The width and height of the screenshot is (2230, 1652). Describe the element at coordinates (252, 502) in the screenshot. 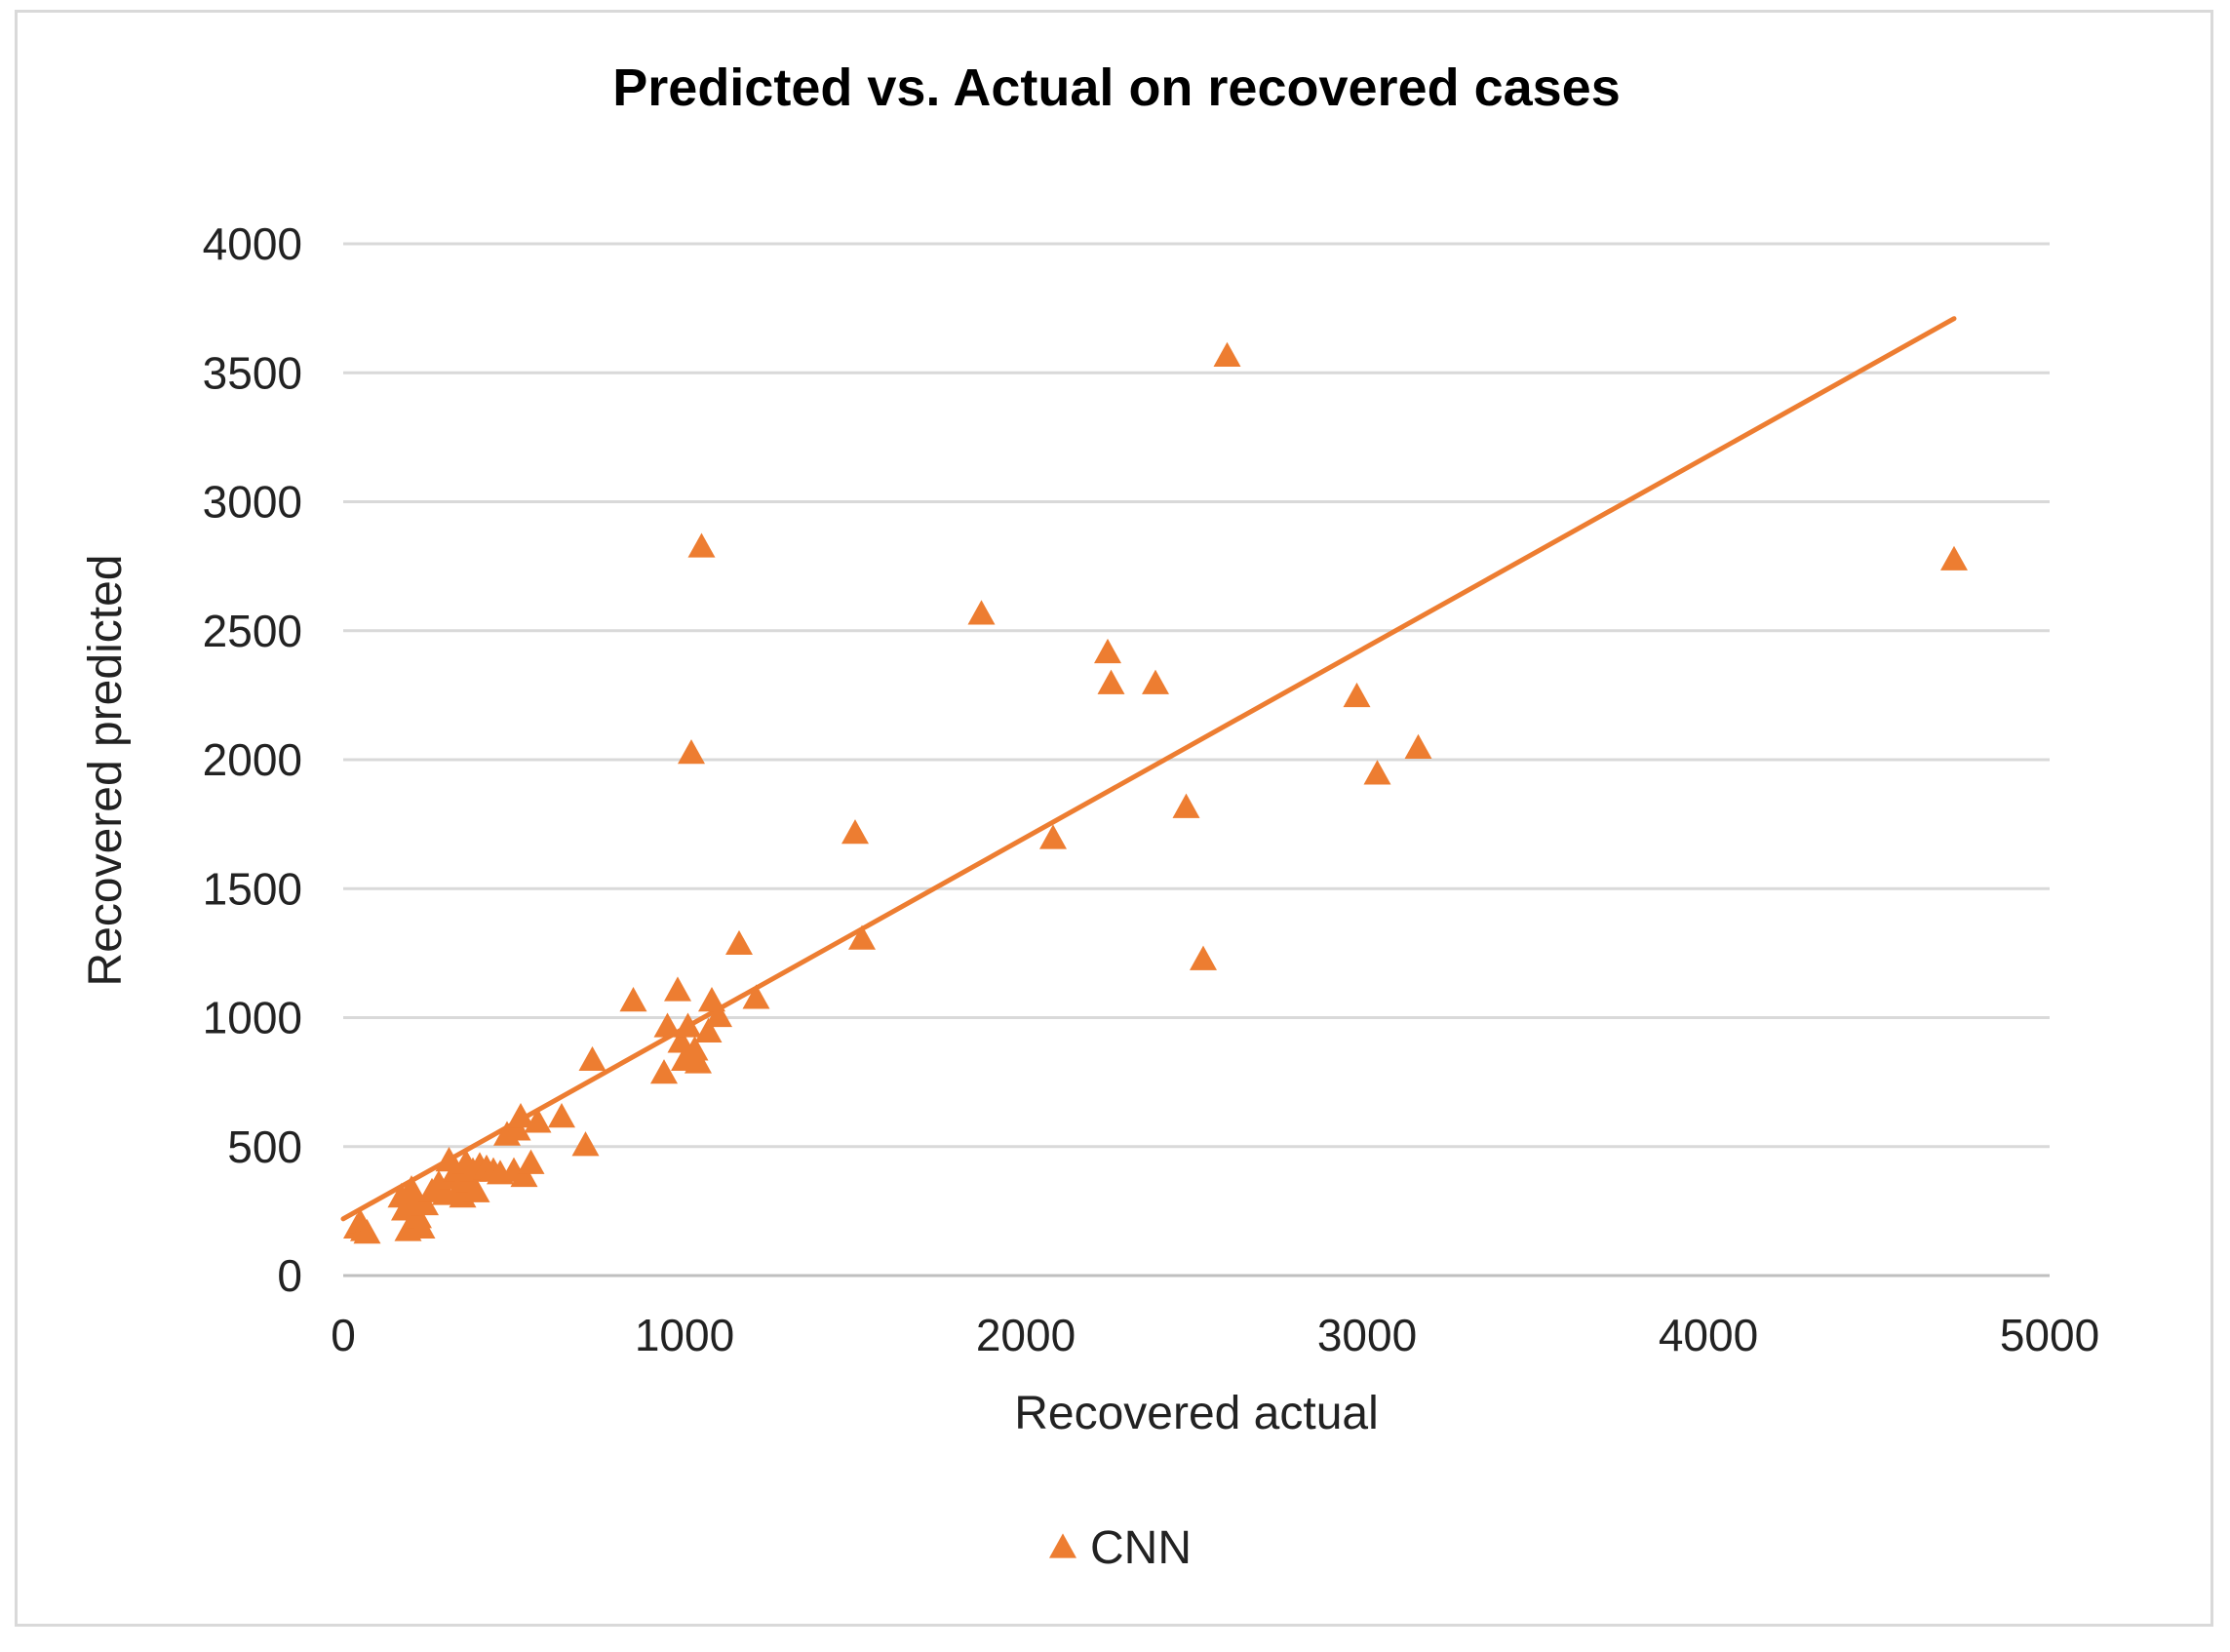

I see `y-tick-label: 3000` at that location.